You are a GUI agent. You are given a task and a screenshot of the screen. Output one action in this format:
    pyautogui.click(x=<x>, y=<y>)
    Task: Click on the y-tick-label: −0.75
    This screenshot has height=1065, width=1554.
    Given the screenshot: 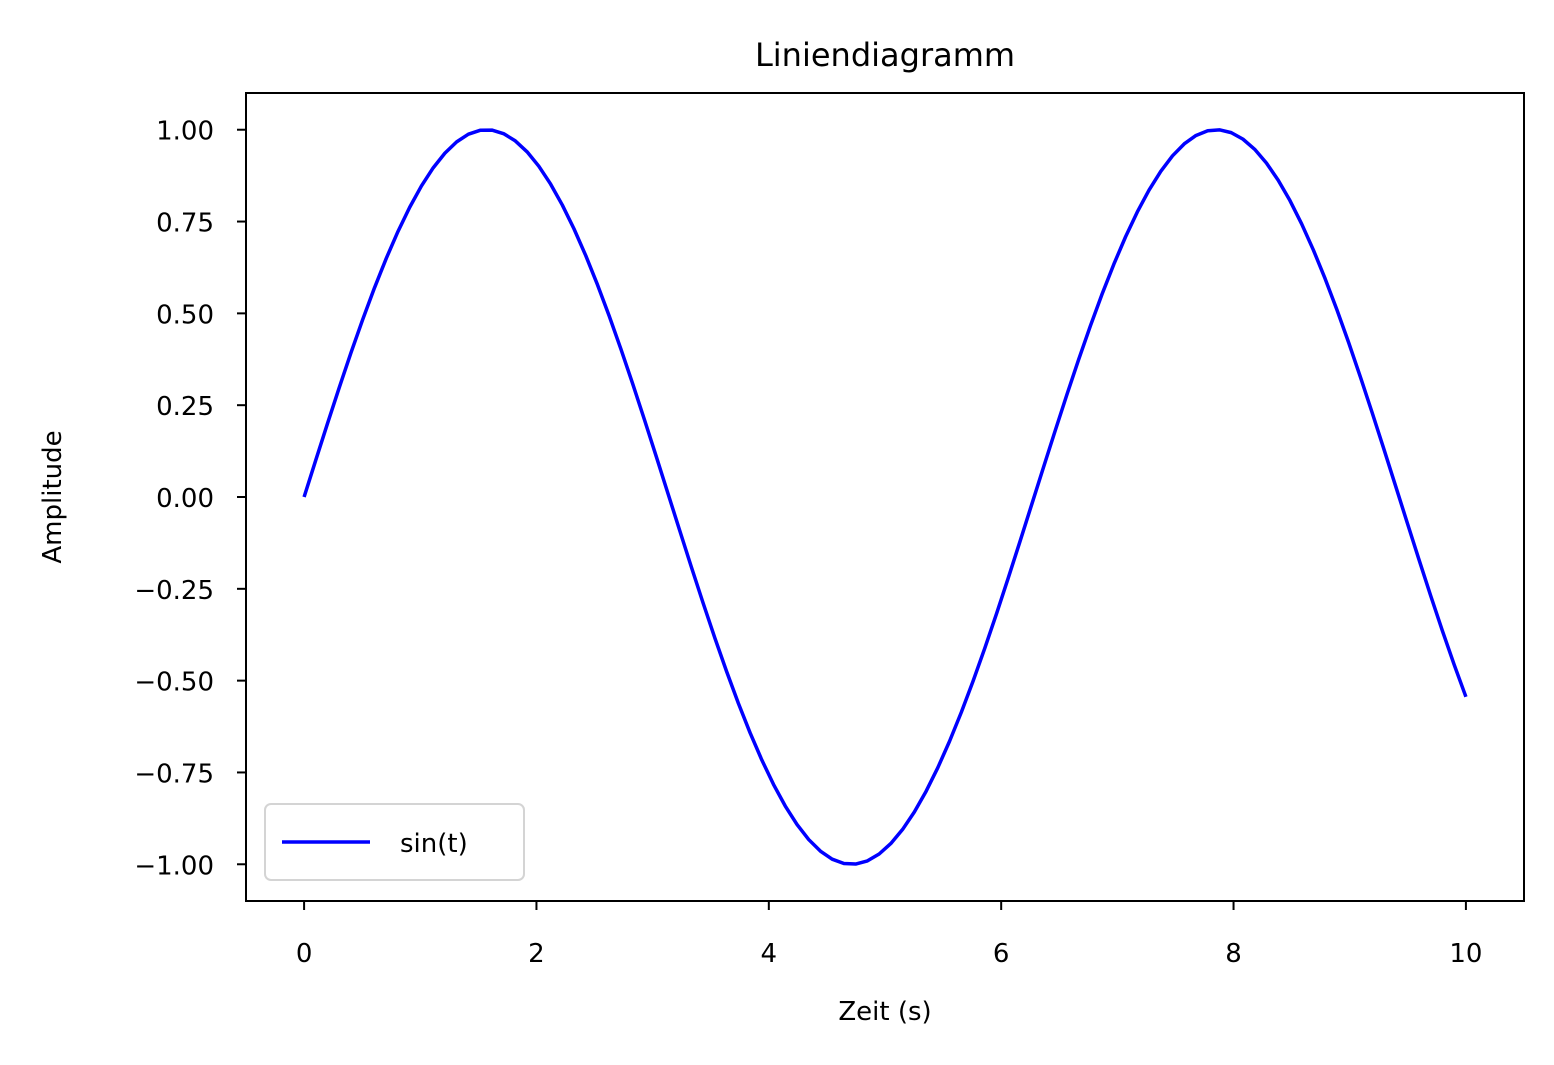 What is the action you would take?
    pyautogui.click(x=174, y=774)
    